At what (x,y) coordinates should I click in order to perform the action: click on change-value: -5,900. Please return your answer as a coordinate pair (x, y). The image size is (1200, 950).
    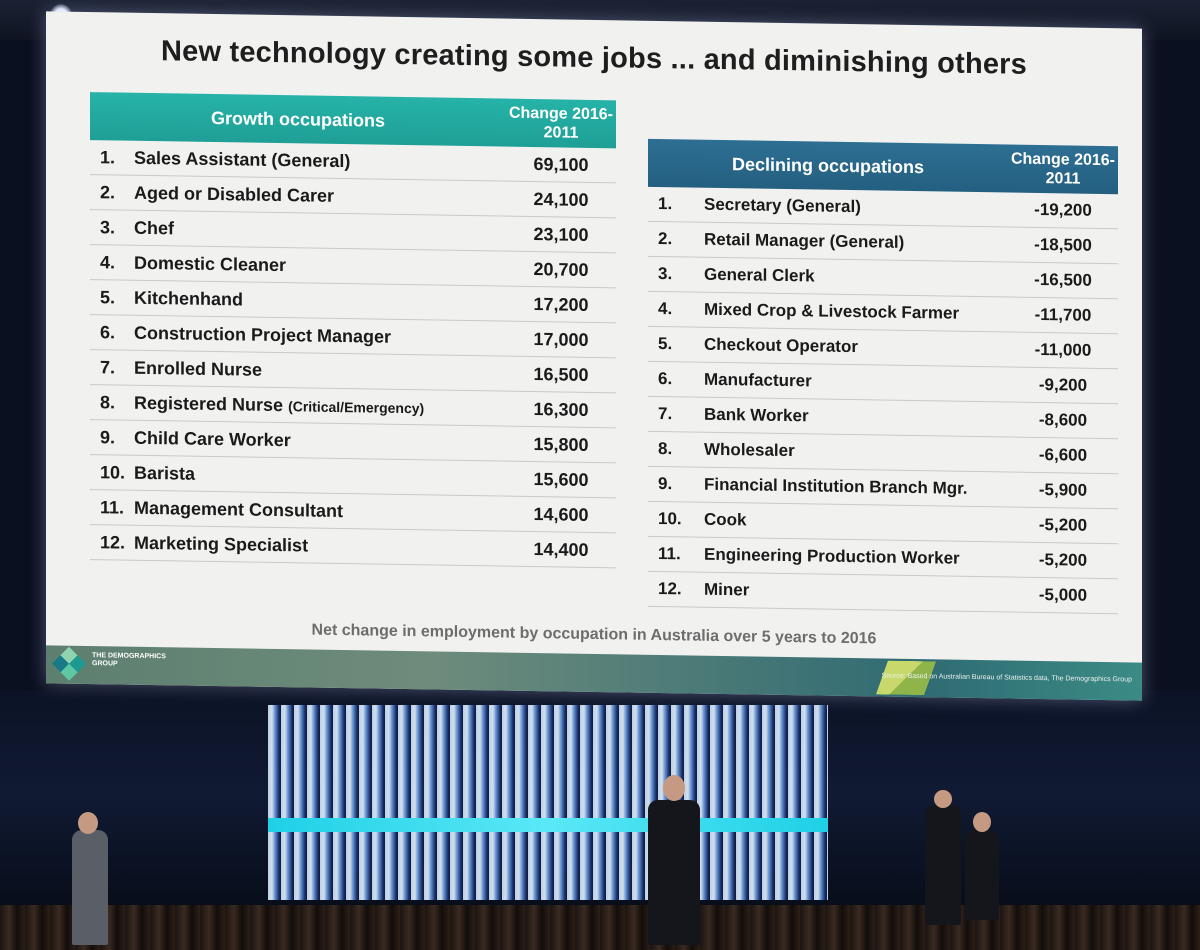
    Looking at the image, I should click on (1063, 489).